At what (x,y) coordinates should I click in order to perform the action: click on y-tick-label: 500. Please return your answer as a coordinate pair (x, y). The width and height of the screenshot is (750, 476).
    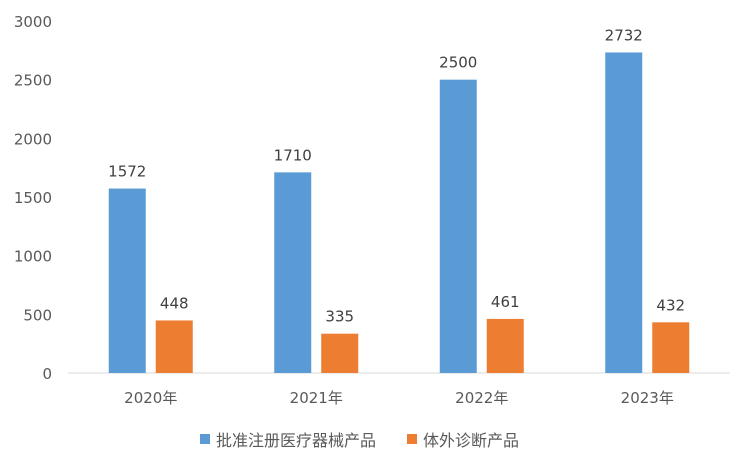
    Looking at the image, I should click on (37, 315).